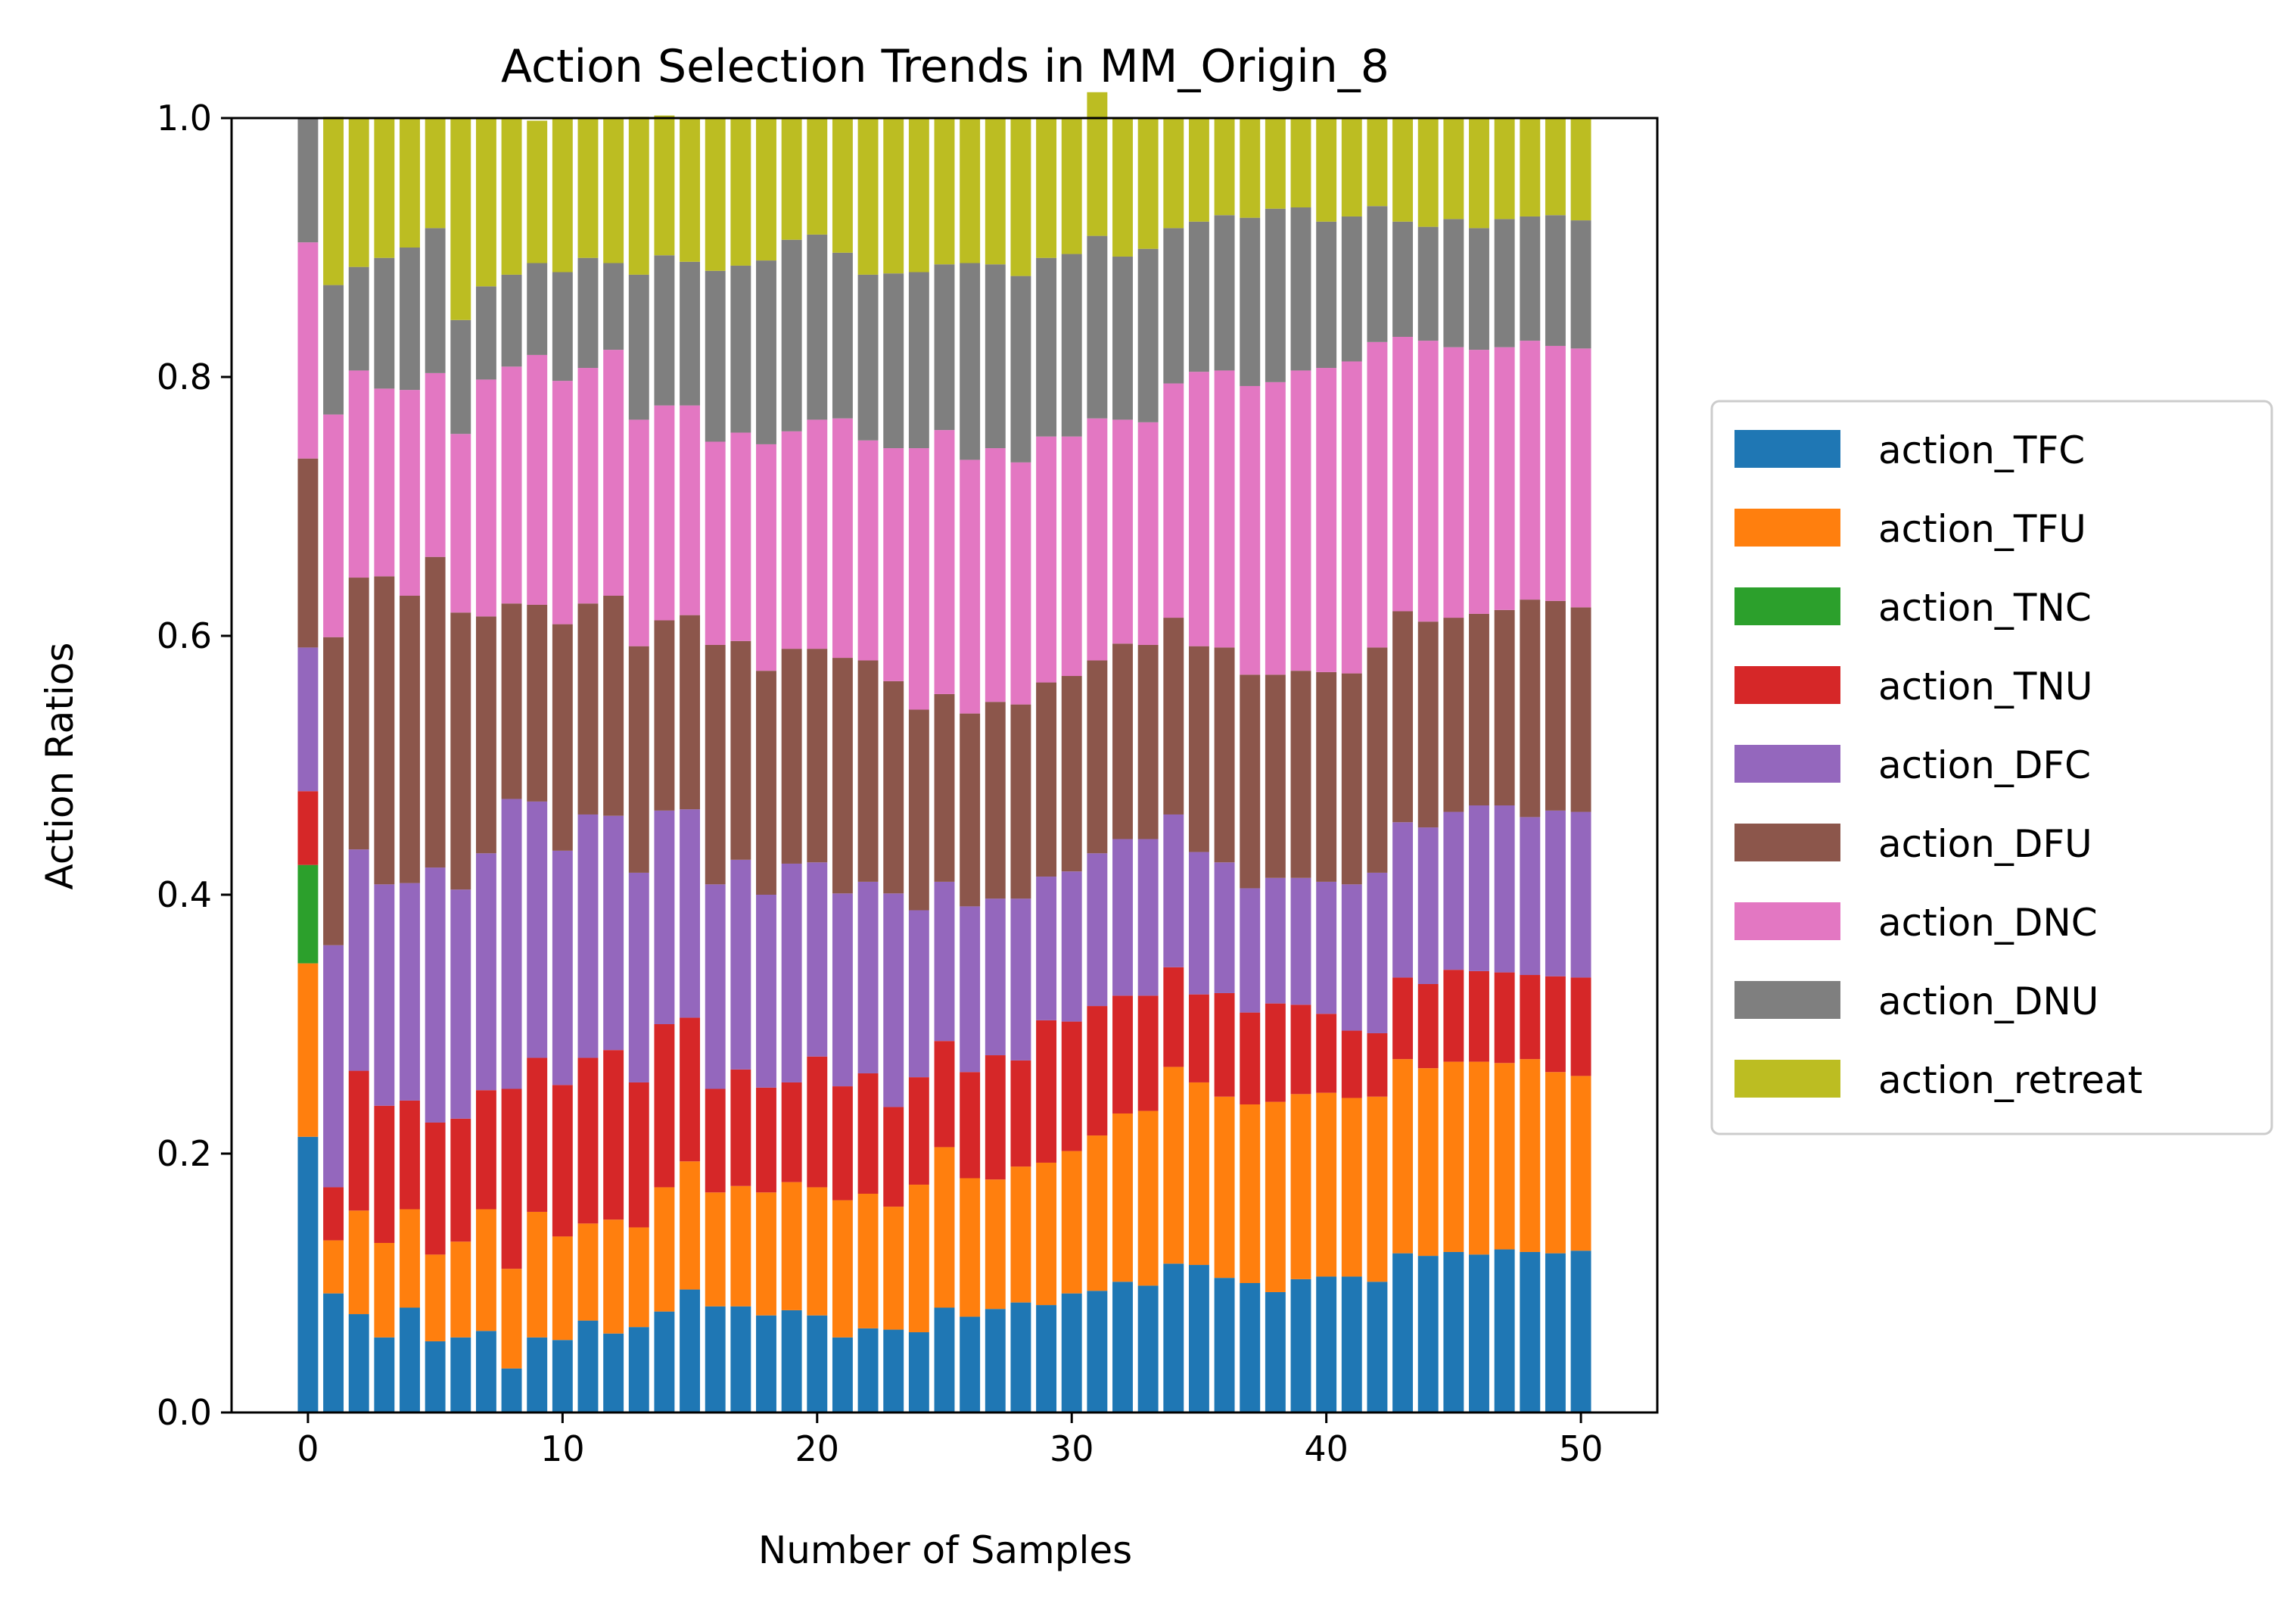 The height and width of the screenshot is (1604, 2296). What do you see at coordinates (1982, 529) in the screenshot?
I see `legend-label-action_TFU: action_TFU` at bounding box center [1982, 529].